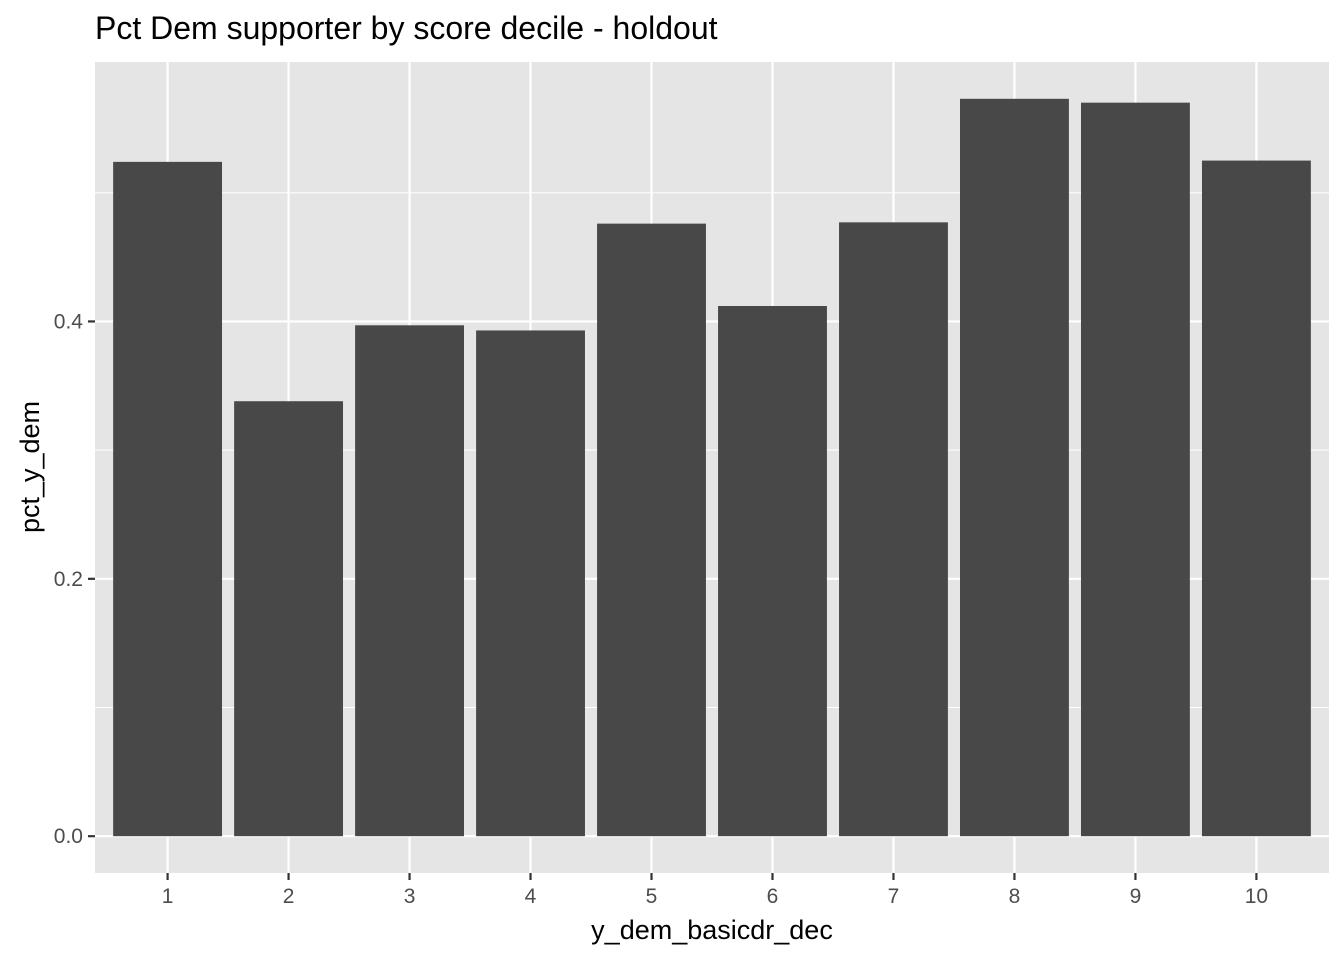 Image resolution: width=1344 pixels, height=960 pixels. Describe the element at coordinates (652, 896) in the screenshot. I see `x-tick-label: 5` at that location.